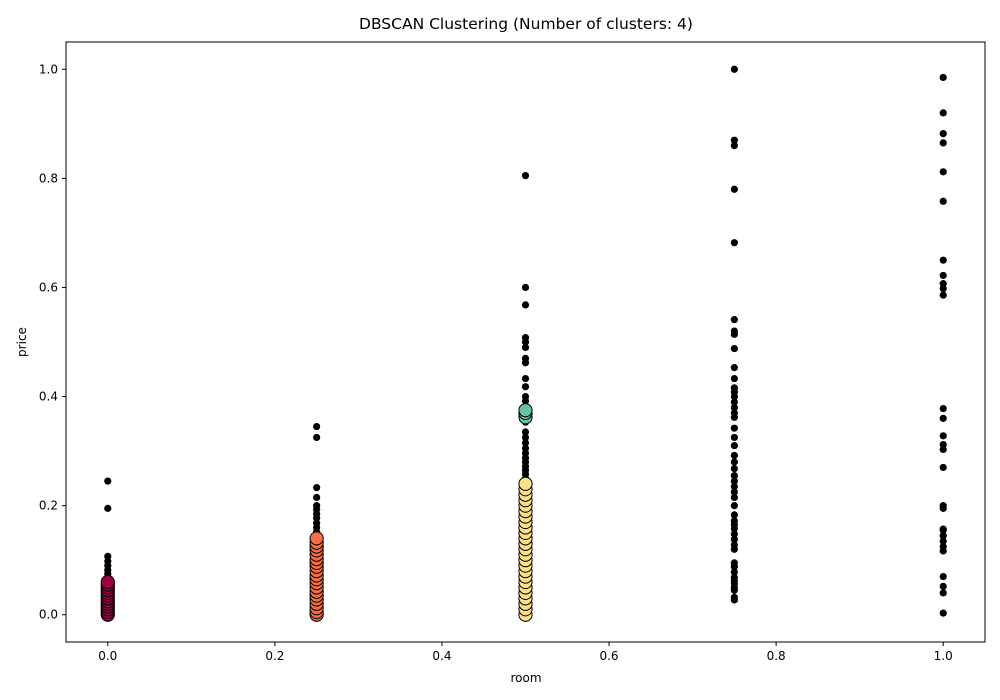 The height and width of the screenshot is (700, 1000). I want to click on x-tick-label: 0.6, so click(608, 656).